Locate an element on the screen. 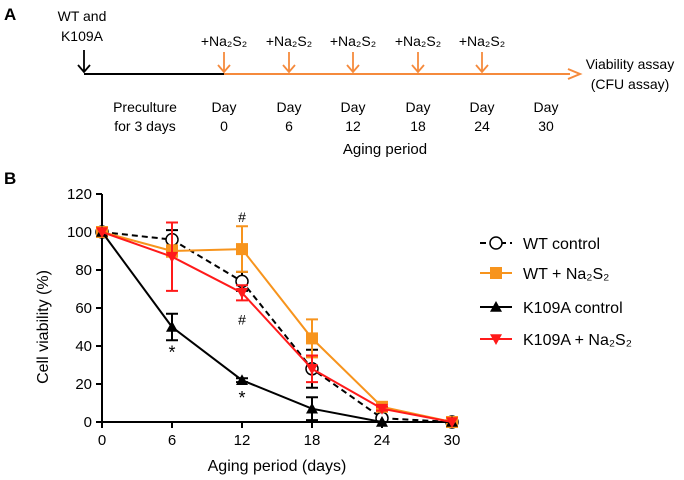  legend-label: WT control is located at coordinates (561, 244).